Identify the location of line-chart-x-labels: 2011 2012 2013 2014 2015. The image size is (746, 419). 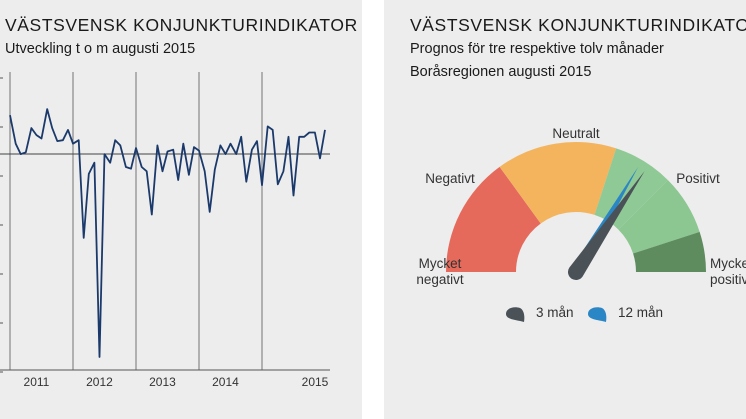
(176, 382).